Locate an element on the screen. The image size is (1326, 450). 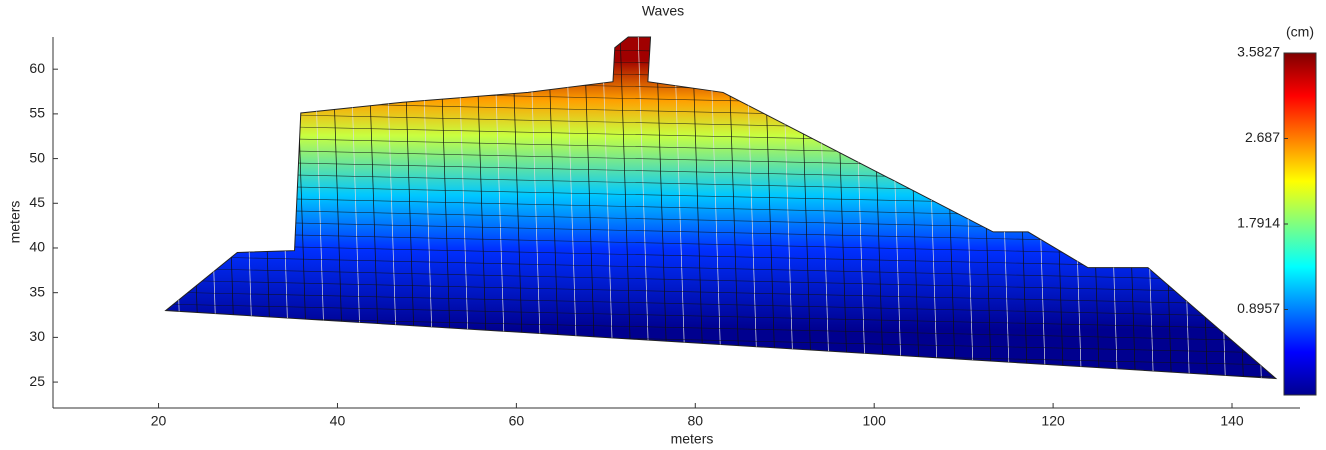
colorbar-label: (cm) is located at coordinates (1300, 32).